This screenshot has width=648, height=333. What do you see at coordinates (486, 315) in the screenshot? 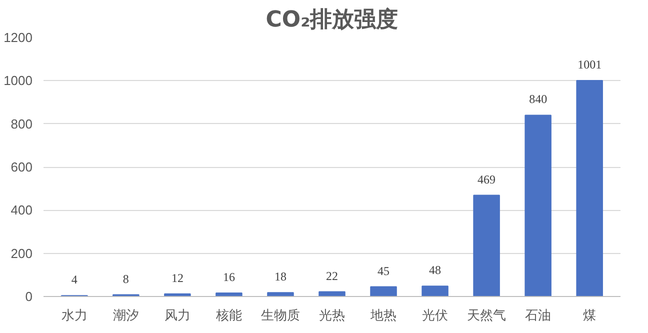
I see `x-tick-label: 天然气` at bounding box center [486, 315].